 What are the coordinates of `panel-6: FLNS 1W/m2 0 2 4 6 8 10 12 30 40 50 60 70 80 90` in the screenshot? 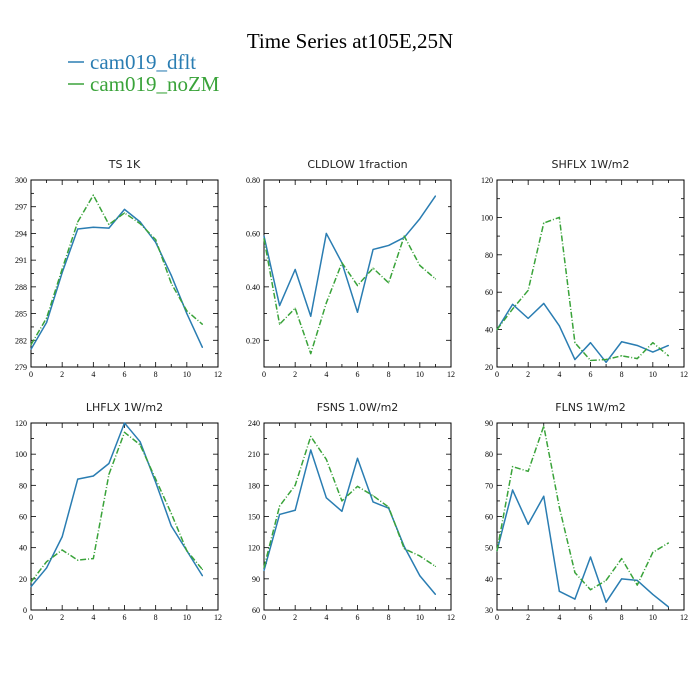 It's located at (586, 511).